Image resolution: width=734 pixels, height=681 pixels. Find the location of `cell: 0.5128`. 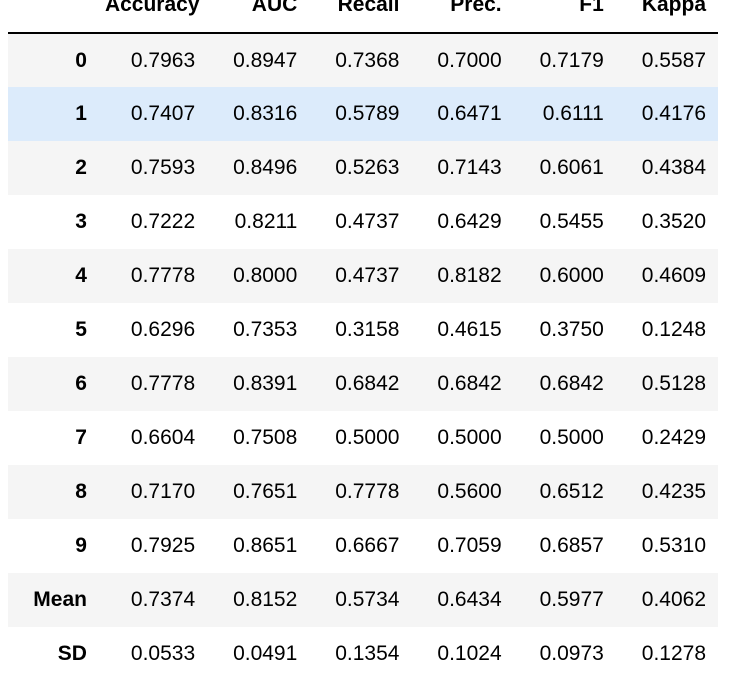

cell: 0.5128 is located at coordinates (673, 383).